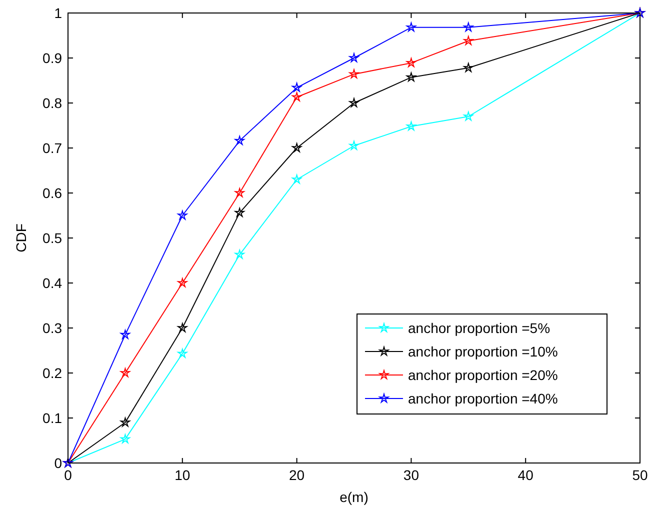 This screenshot has width=661, height=510. I want to click on x-tick-label: 20, so click(297, 475).